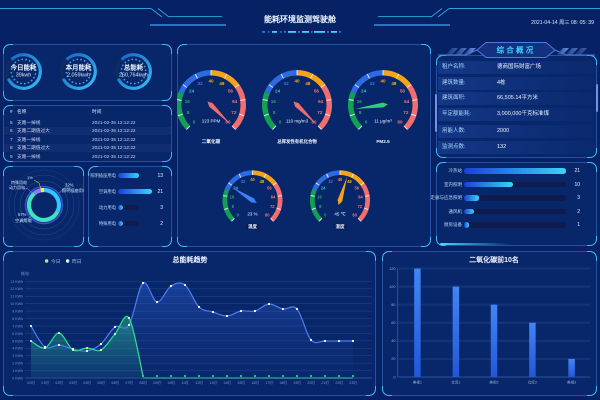 This screenshot has height=400, width=600. I want to click on svg-text: 32%, so click(69, 185).